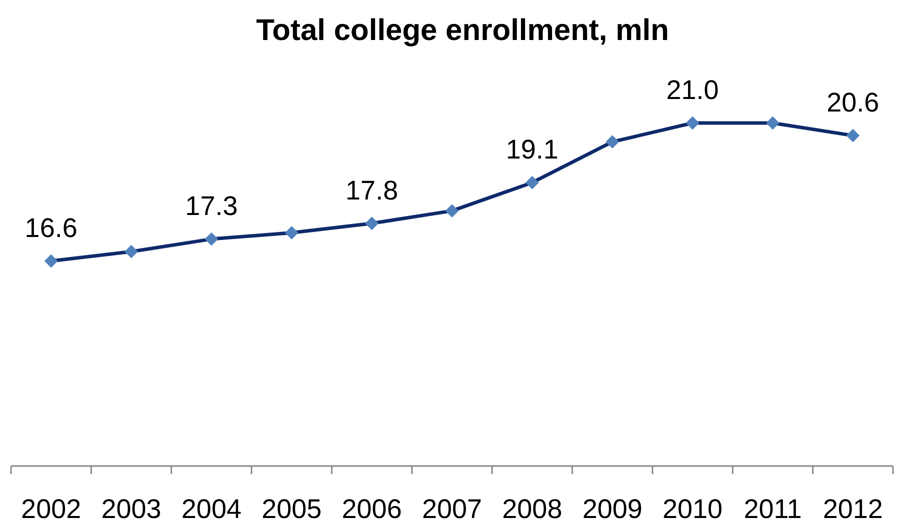 This screenshot has height=531, width=905. Describe the element at coordinates (211, 509) in the screenshot. I see `x-tick-label: 2004` at that location.